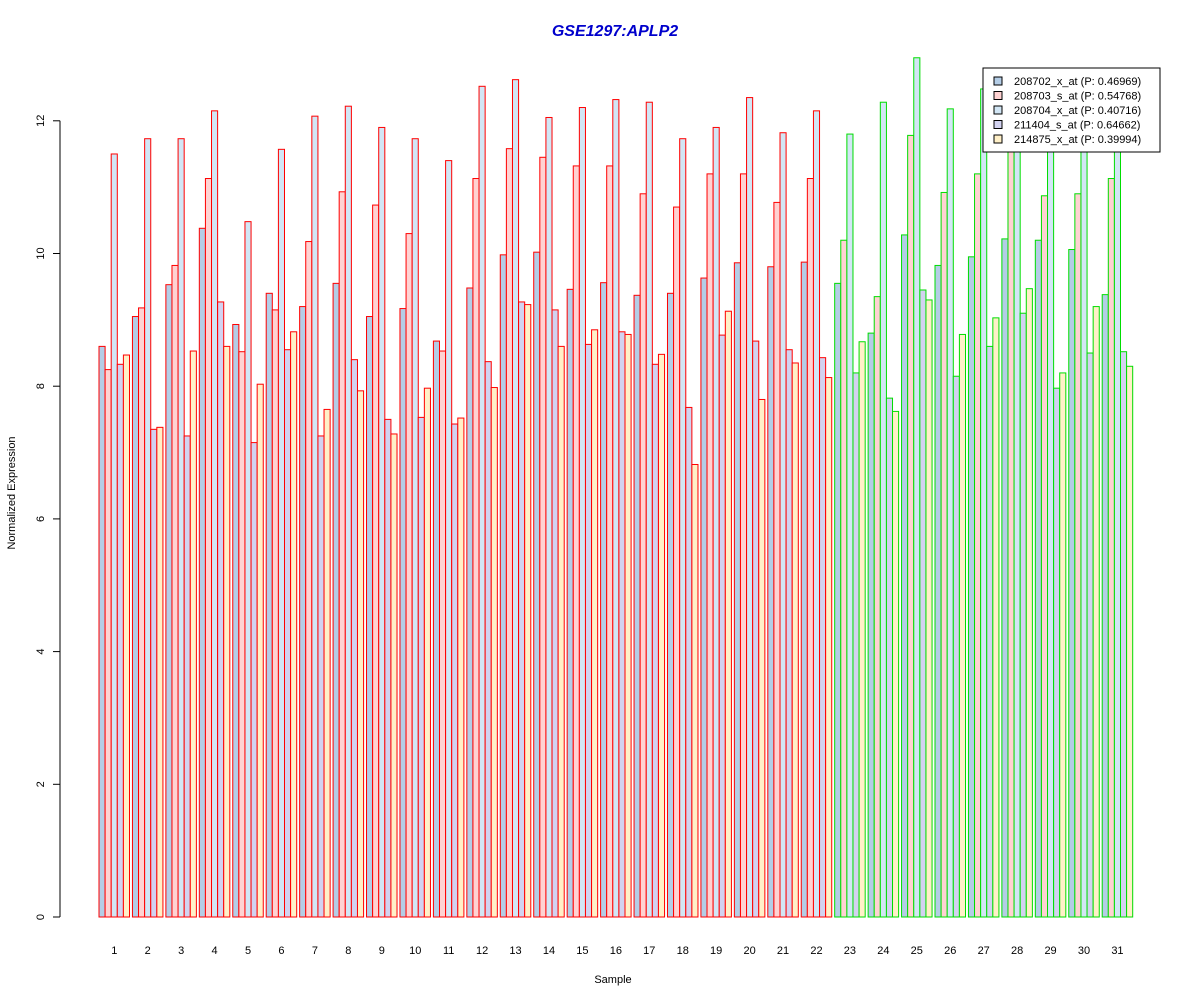  What do you see at coordinates (248, 951) in the screenshot?
I see `x-tick-label: 5` at bounding box center [248, 951].